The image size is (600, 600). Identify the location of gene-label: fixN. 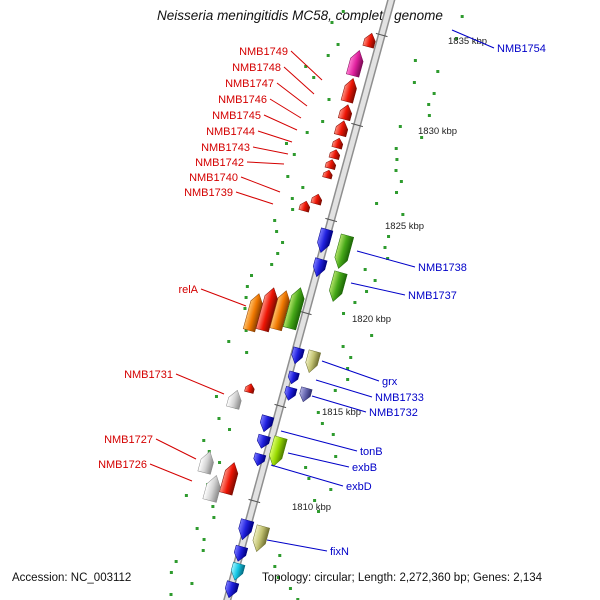
(339, 552).